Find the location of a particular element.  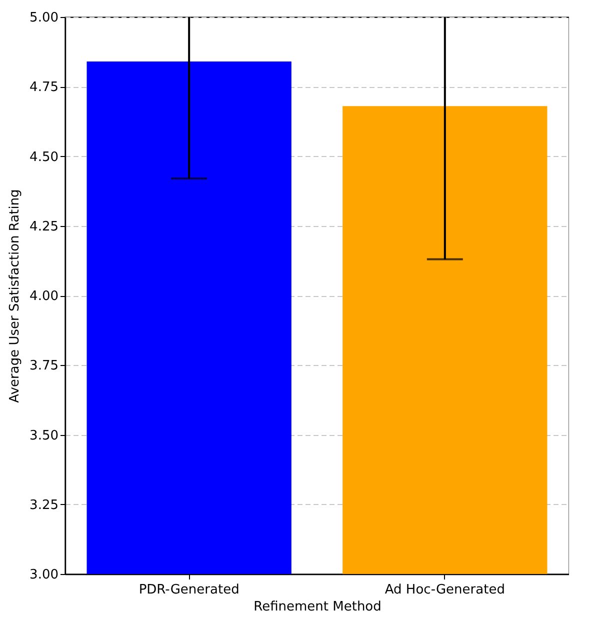

y-tick-label: 5.00 is located at coordinates (44, 18).